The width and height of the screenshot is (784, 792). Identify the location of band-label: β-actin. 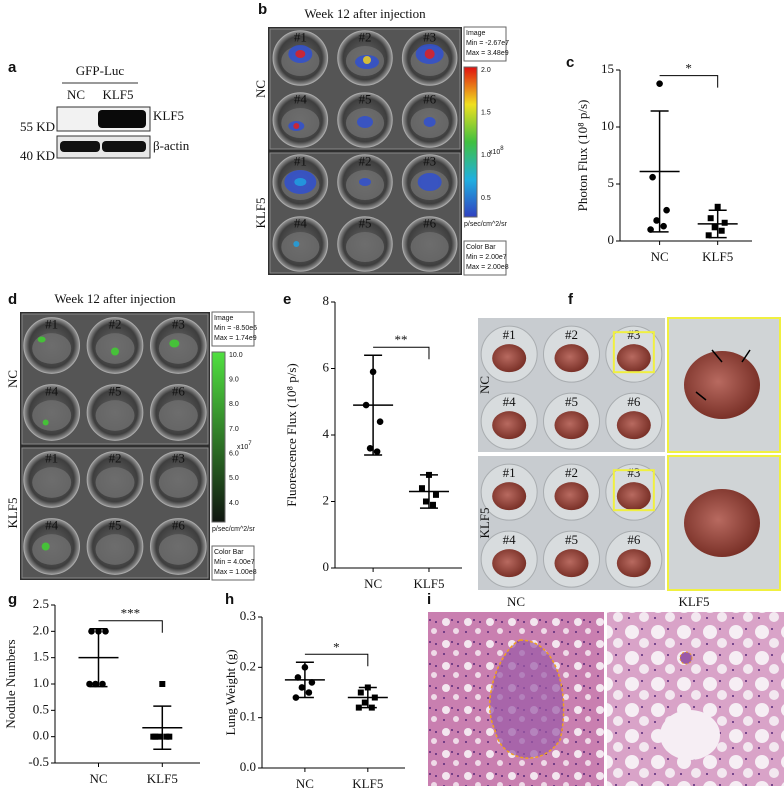
(171, 145).